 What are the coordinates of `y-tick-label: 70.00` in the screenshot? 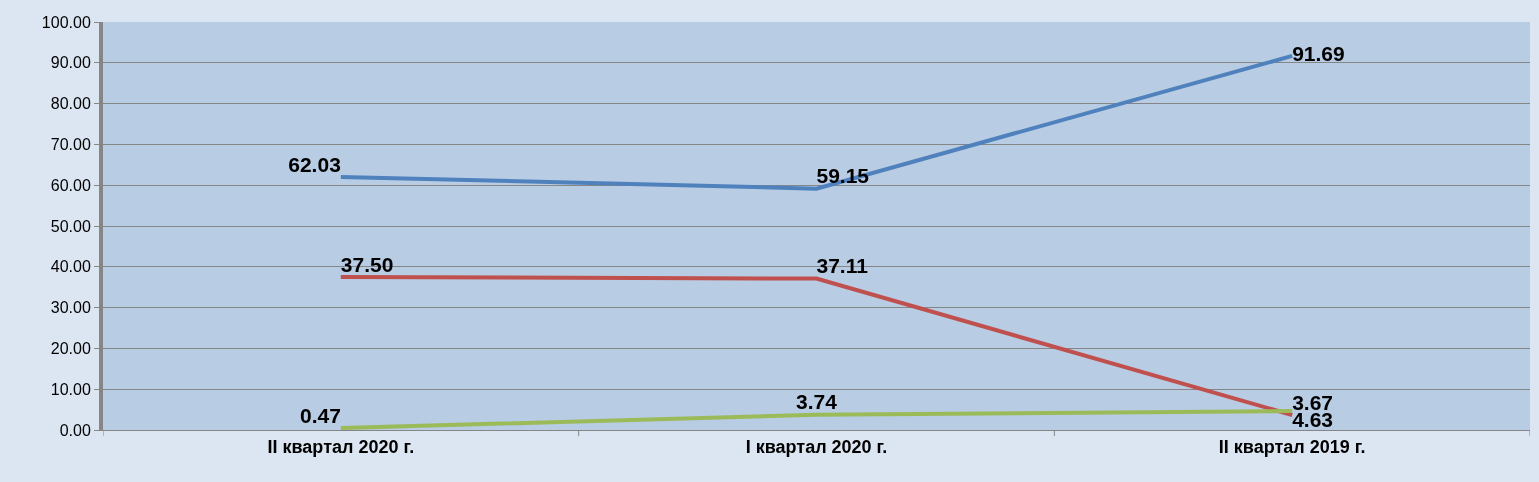 It's located at (70, 144).